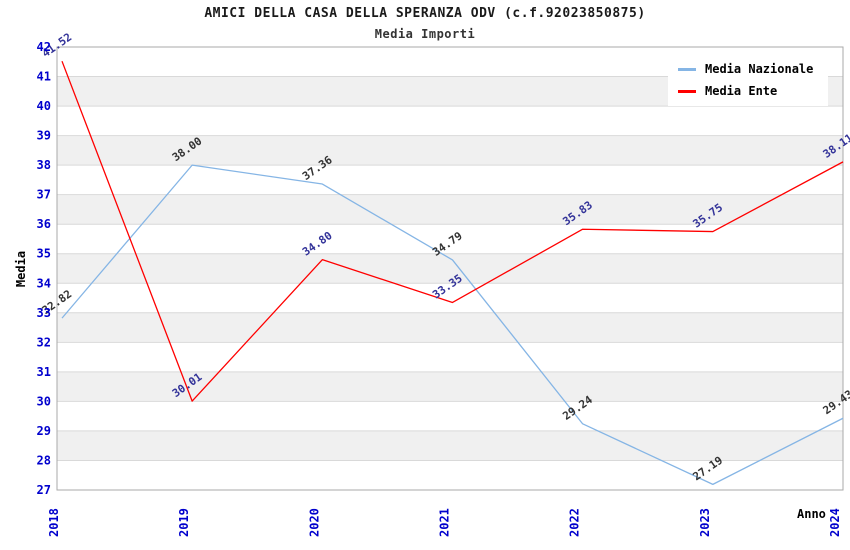 The height and width of the screenshot is (550, 850). What do you see at coordinates (687, 69) in the screenshot?
I see `legend-swatch-media-nazionale-icon` at bounding box center [687, 69].